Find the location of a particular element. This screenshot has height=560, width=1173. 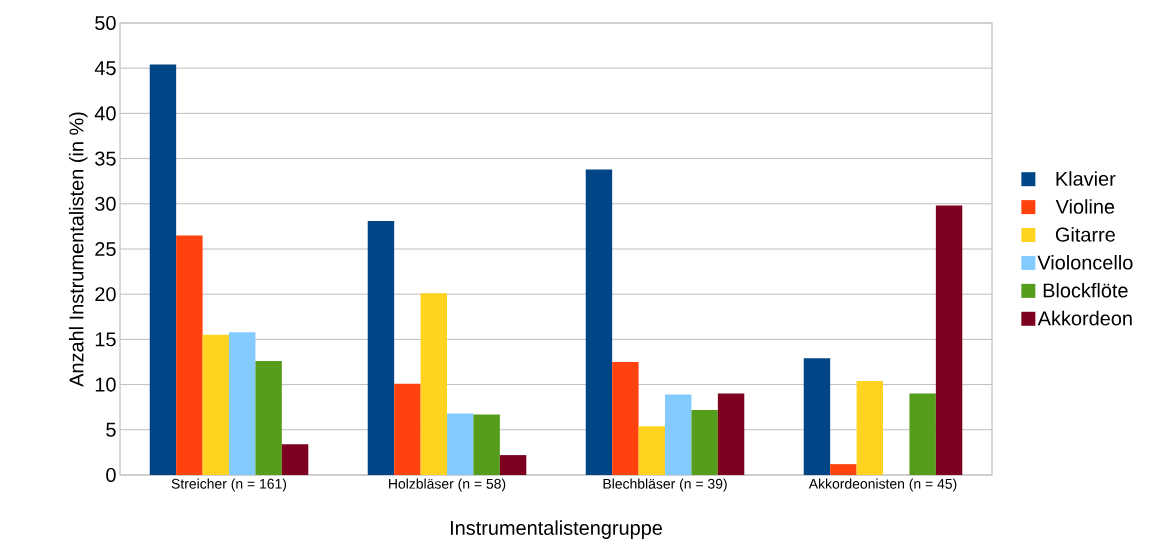

y-tick-label: 45 is located at coordinates (105, 68).